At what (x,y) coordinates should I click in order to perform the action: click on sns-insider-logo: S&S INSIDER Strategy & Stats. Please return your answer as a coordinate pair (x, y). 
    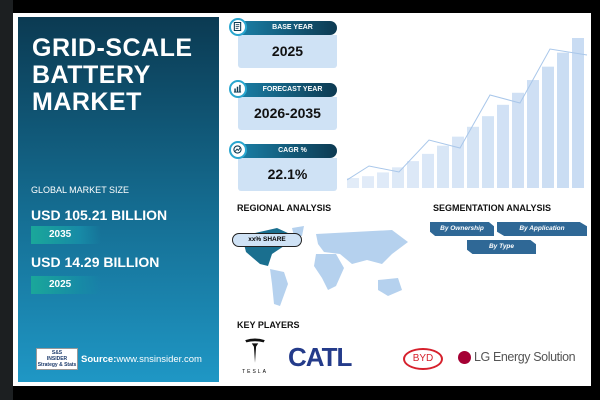
    Looking at the image, I should click on (57, 359).